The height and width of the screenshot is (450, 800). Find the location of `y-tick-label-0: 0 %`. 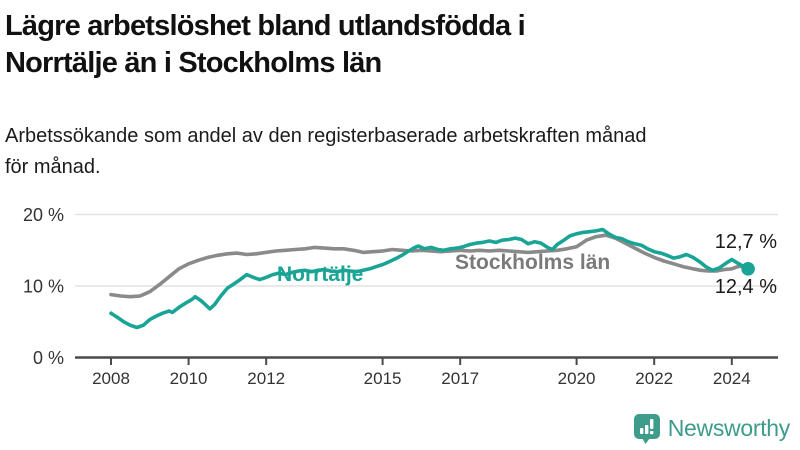

y-tick-label-0: 0 % is located at coordinates (48, 358).